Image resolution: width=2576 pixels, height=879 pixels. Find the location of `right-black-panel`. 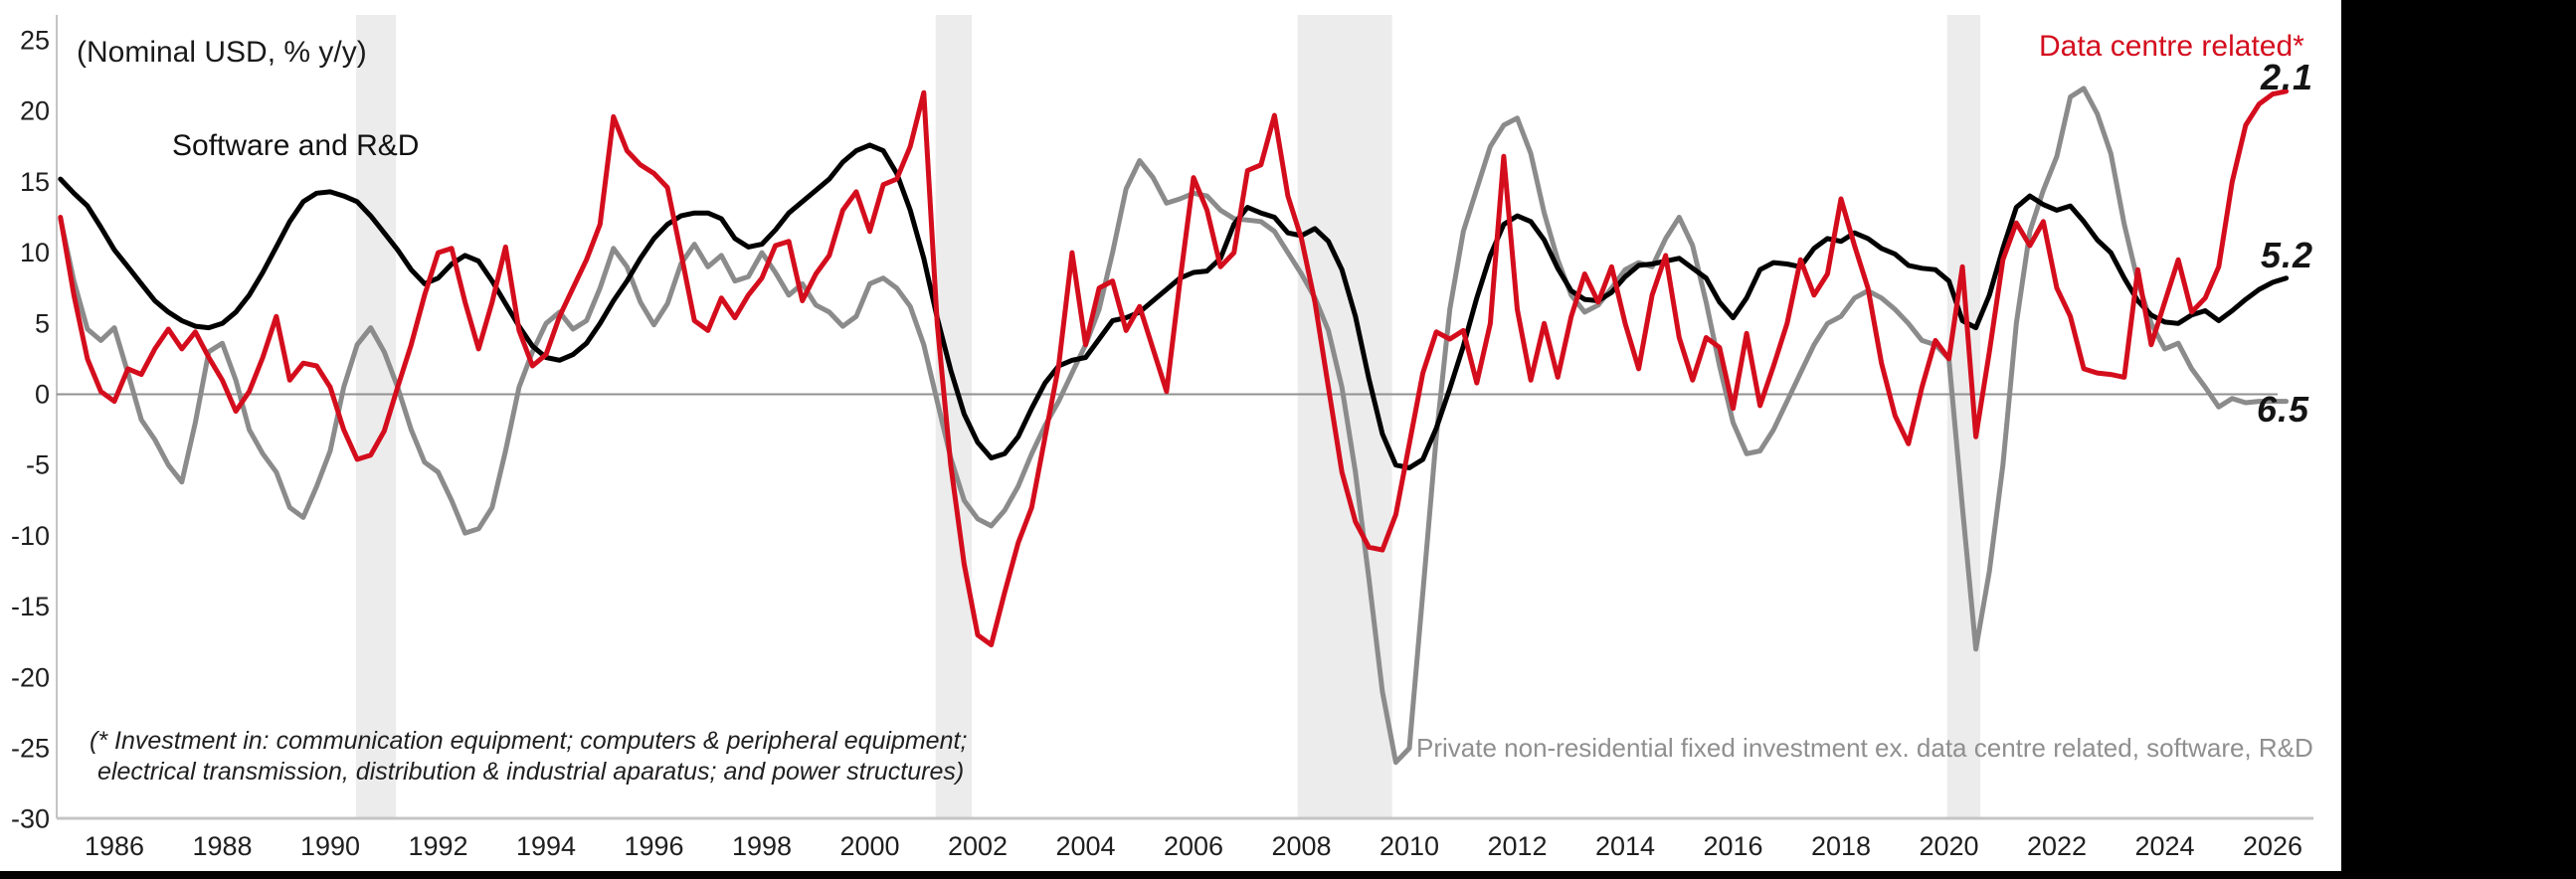

right-black-panel is located at coordinates (2458, 439).